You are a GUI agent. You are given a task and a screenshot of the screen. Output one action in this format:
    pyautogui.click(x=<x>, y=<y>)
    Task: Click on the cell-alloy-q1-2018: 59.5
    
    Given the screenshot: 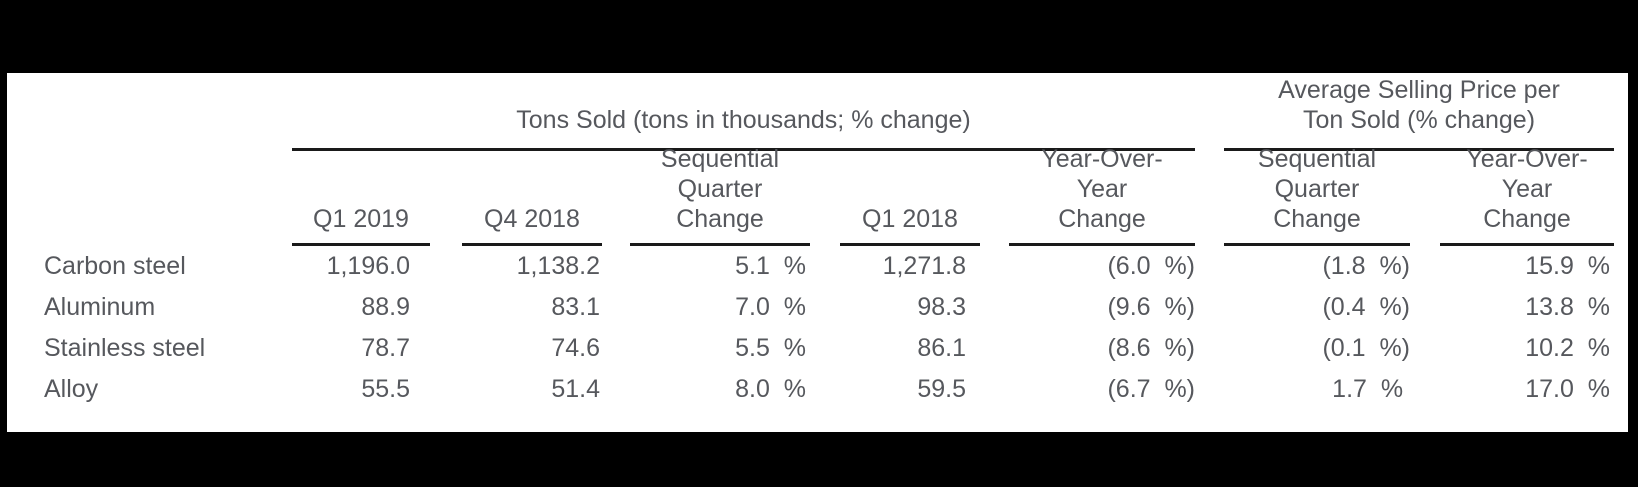 What is the action you would take?
    pyautogui.click(x=941, y=389)
    